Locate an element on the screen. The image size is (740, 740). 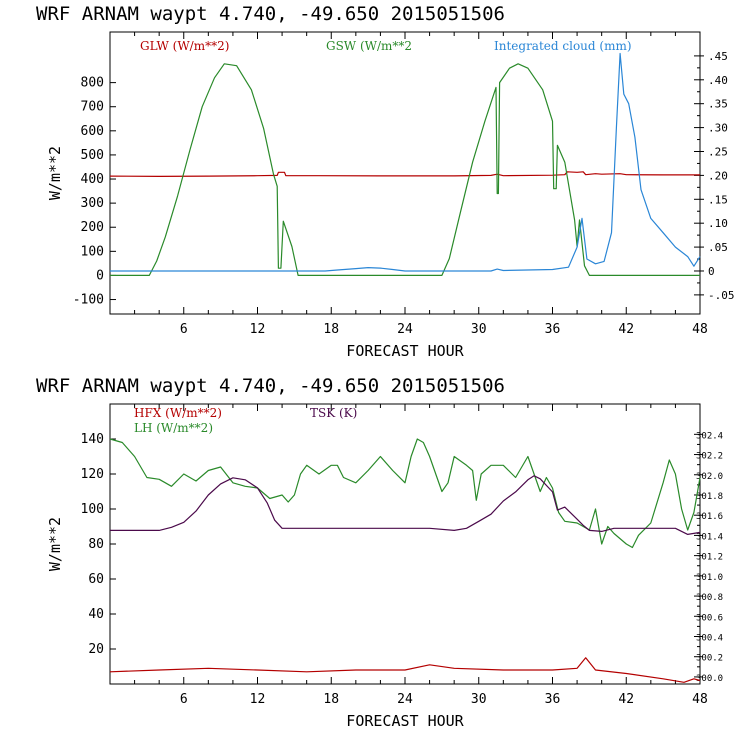
legend-lh: LH (W/m**2) is located at coordinates (173, 428).